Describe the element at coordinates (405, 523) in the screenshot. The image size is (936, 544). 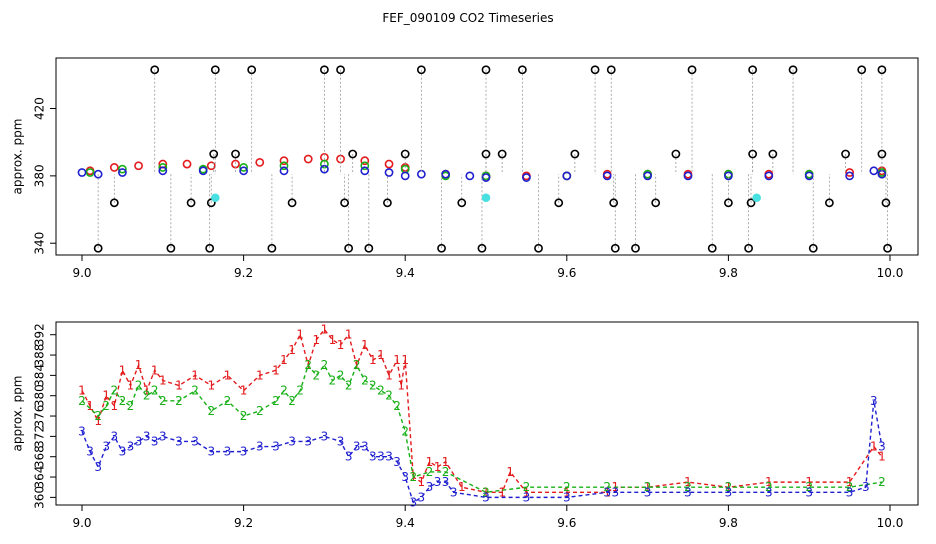
I see `x-tick-label: 9.4` at that location.